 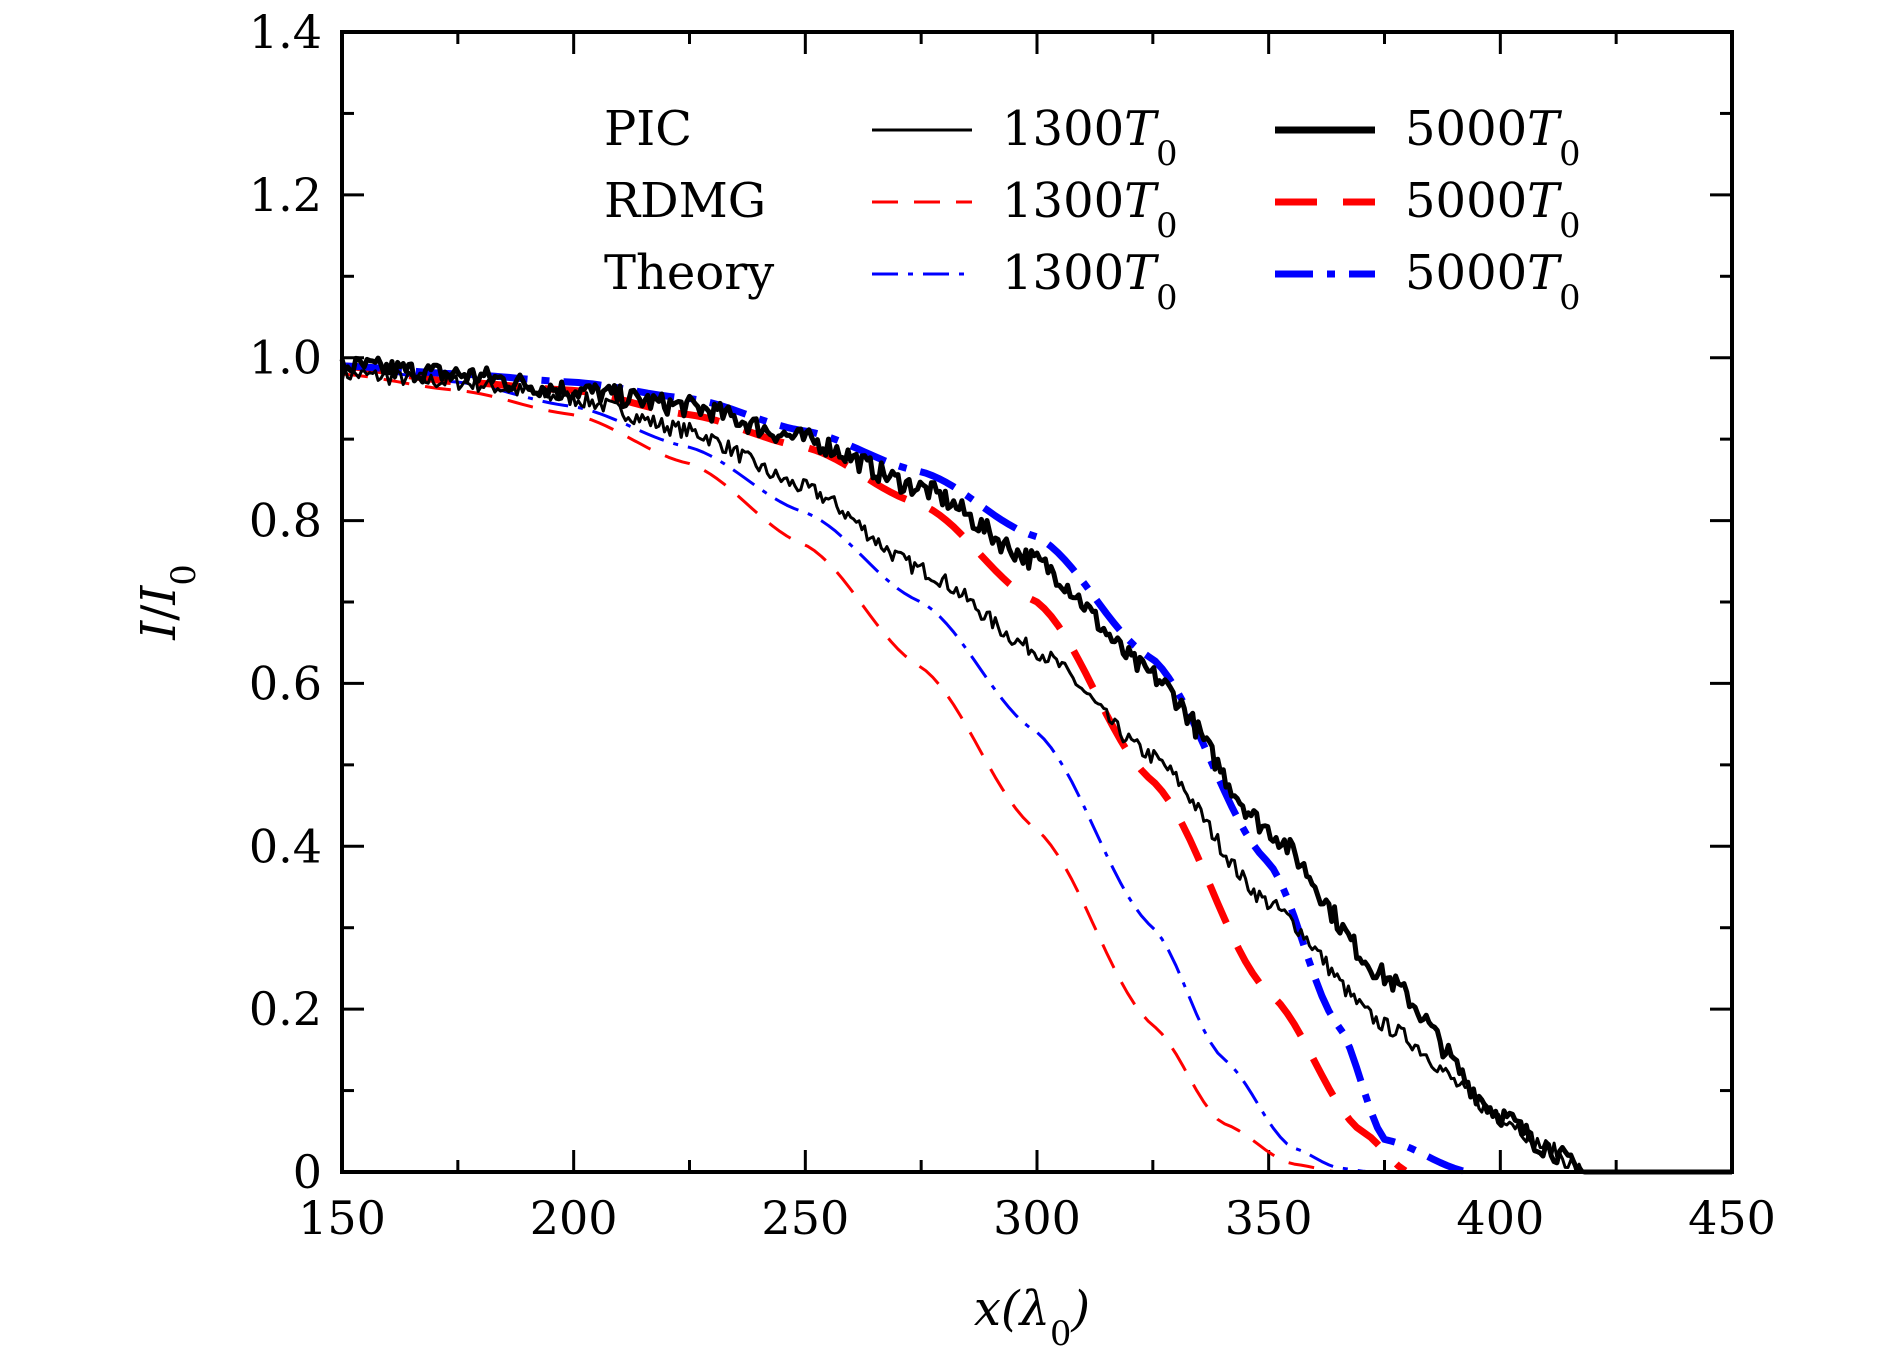 I want to click on x-tick-label: 400, so click(x=1500, y=1218).